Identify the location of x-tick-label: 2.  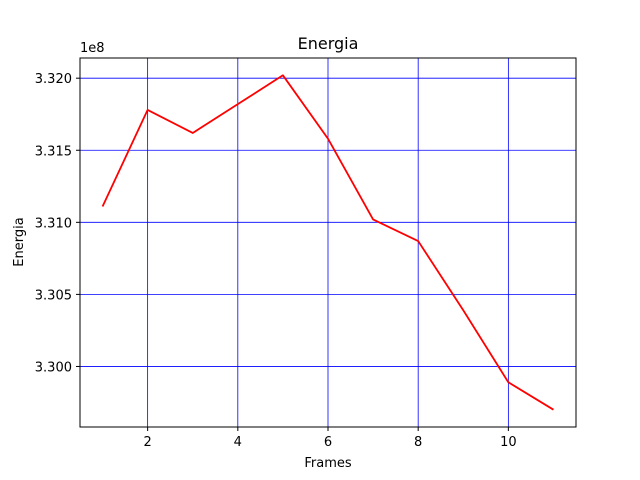
(147, 442).